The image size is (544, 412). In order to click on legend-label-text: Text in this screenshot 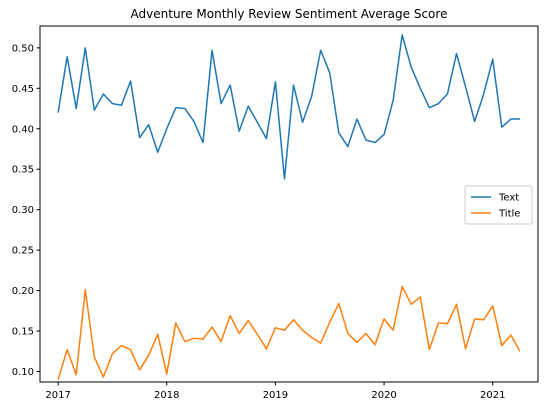, I will do `click(508, 198)`.